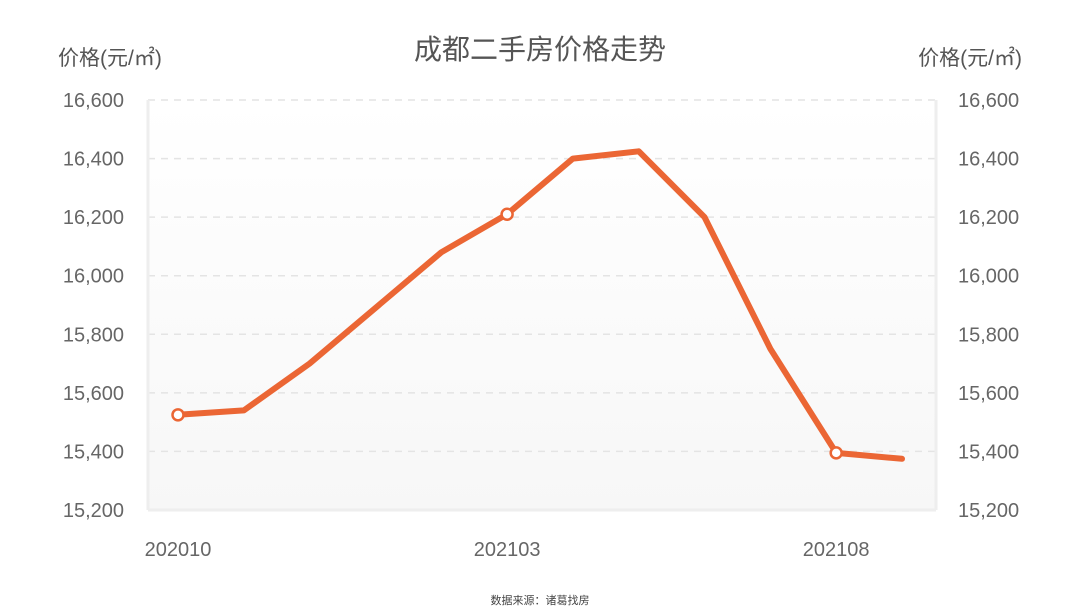  What do you see at coordinates (988, 218) in the screenshot?
I see `y-tick-label-right: 16,200` at bounding box center [988, 218].